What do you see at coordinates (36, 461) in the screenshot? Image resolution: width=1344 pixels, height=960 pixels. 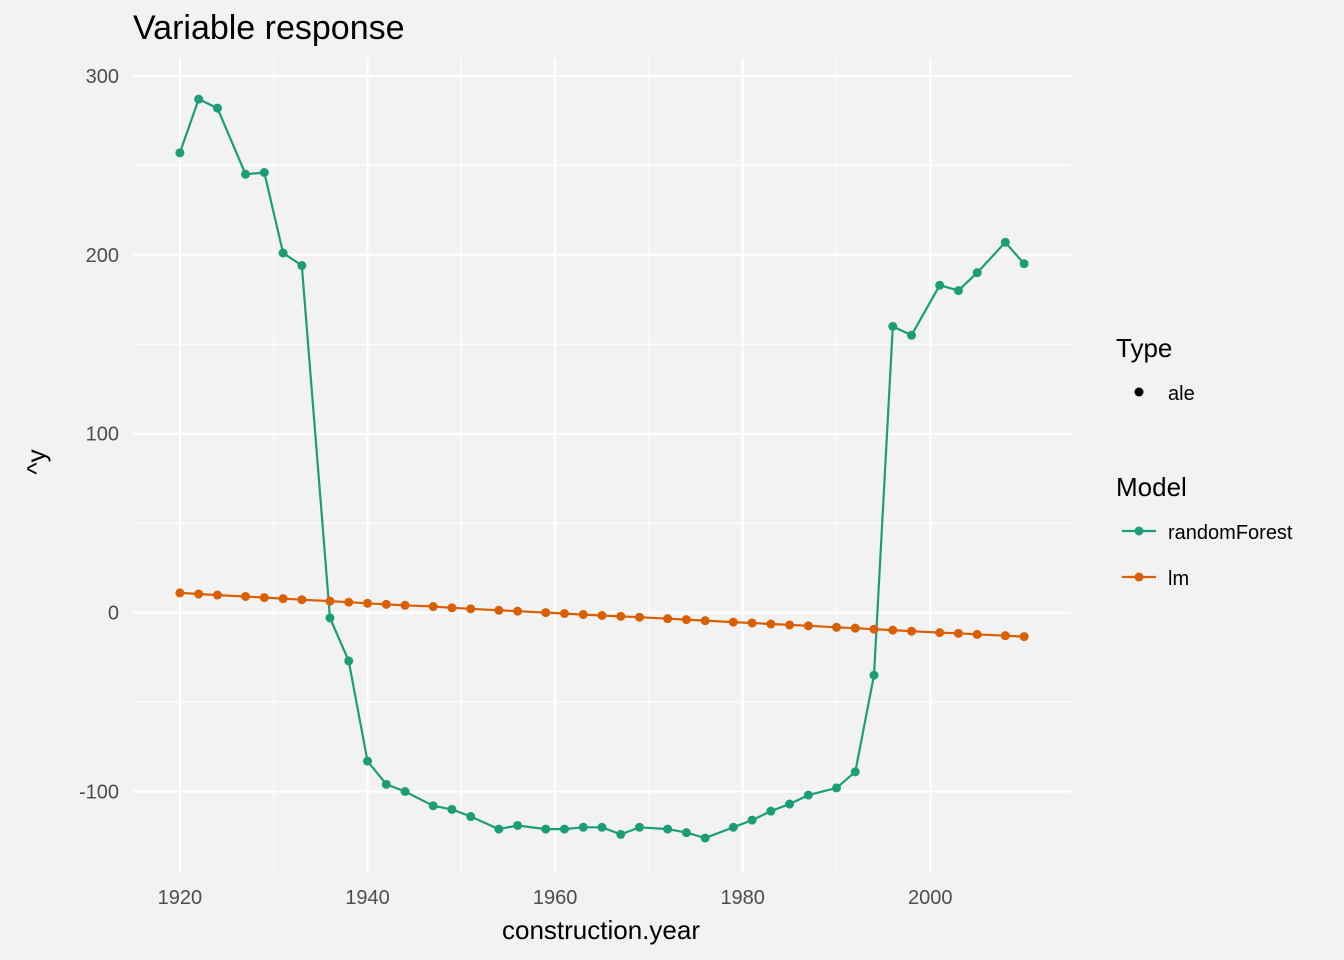 I see `y-axis-title: ^y` at bounding box center [36, 461].